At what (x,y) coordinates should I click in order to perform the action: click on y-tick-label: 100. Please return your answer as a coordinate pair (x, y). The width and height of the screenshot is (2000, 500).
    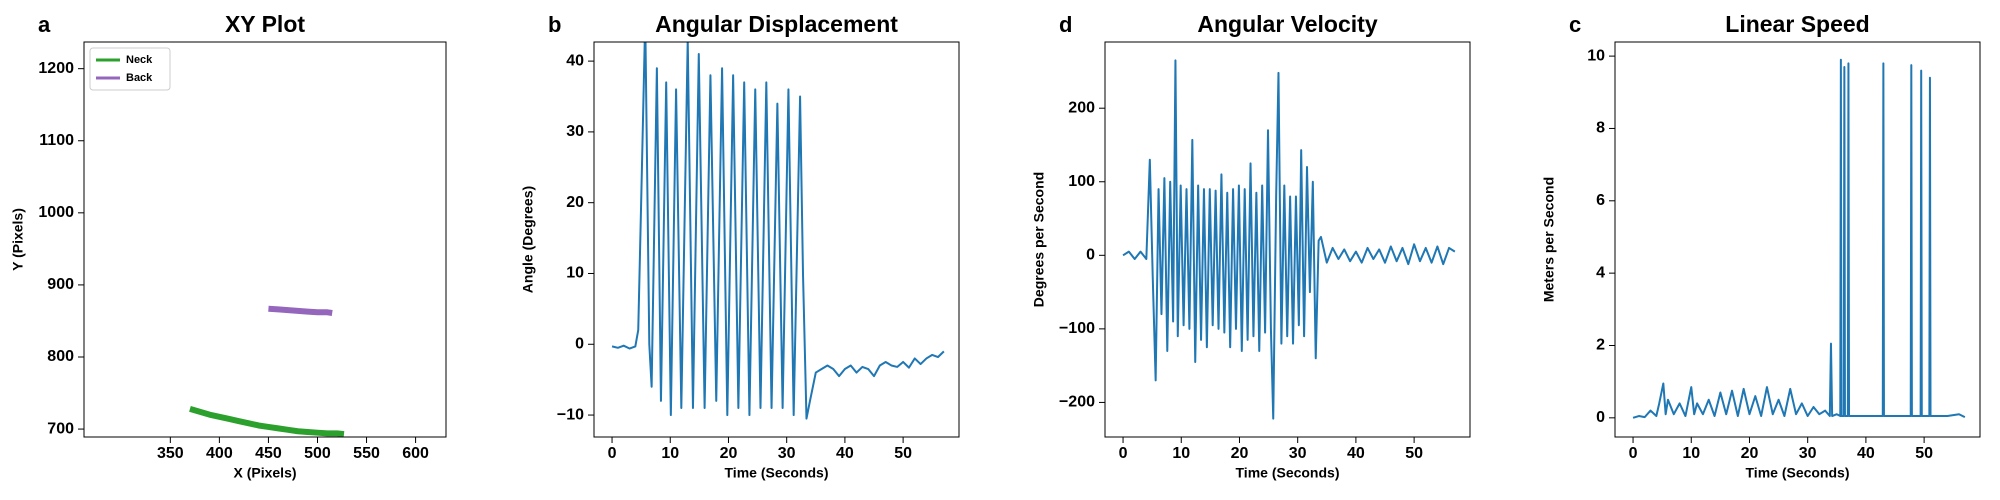
    Looking at the image, I should click on (1081, 181).